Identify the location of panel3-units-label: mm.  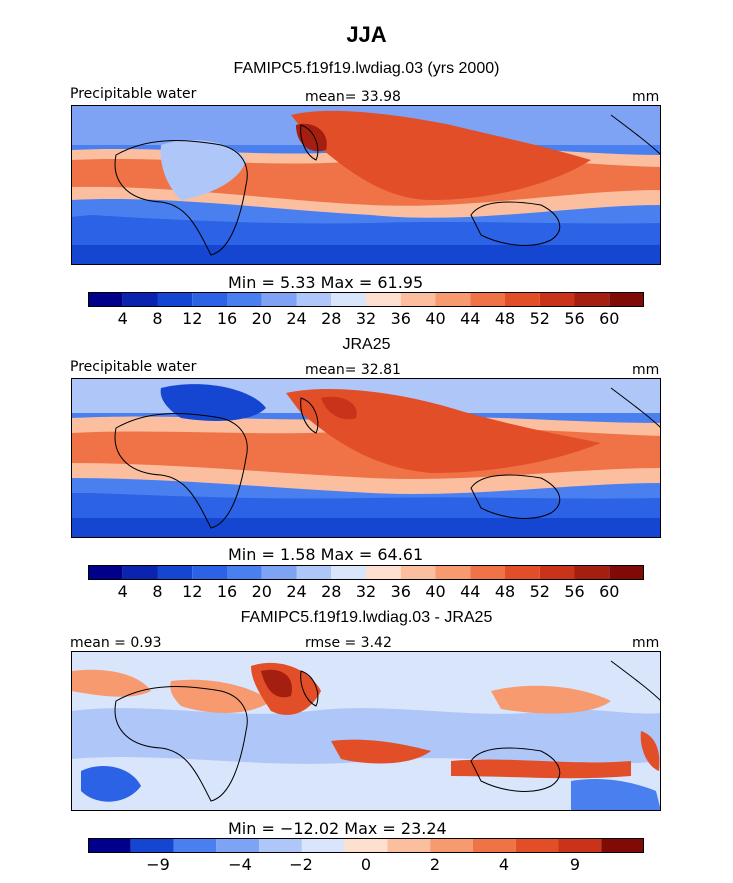
(646, 643).